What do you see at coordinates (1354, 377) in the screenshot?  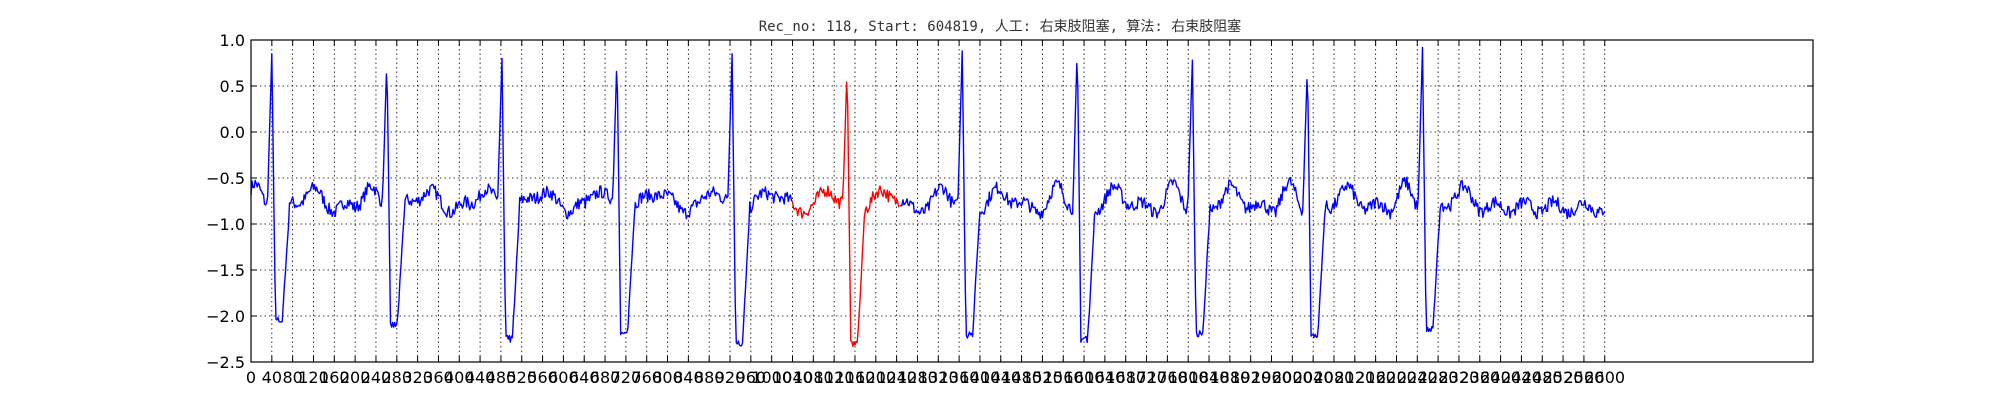 I see `x-tick-label: 2120` at bounding box center [1354, 377].